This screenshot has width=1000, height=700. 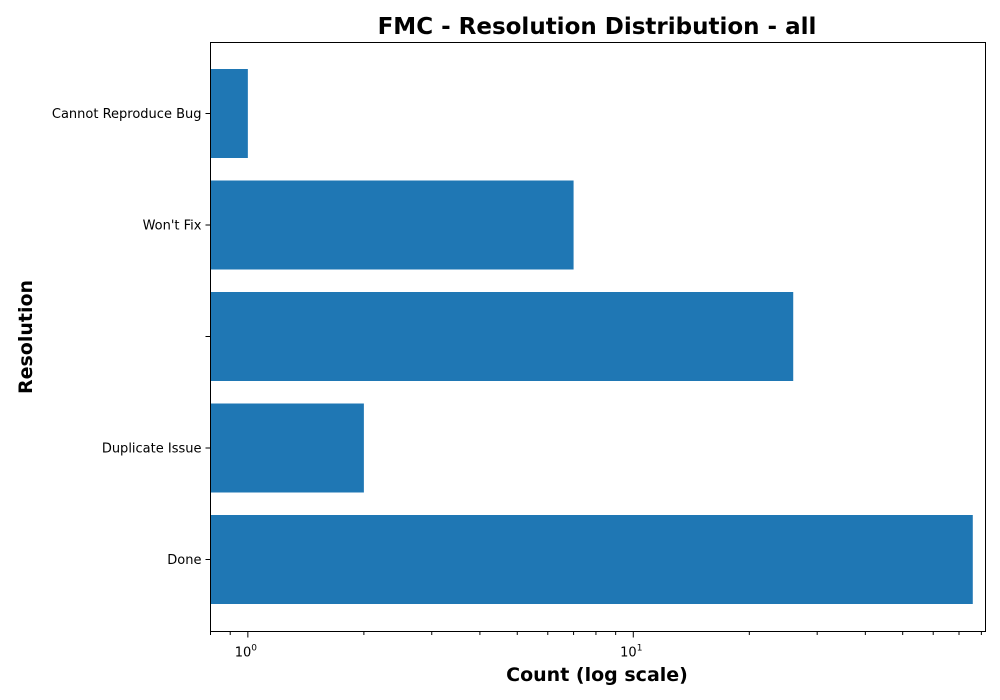 I want to click on y-tick-label-0: Done, so click(x=184, y=560).